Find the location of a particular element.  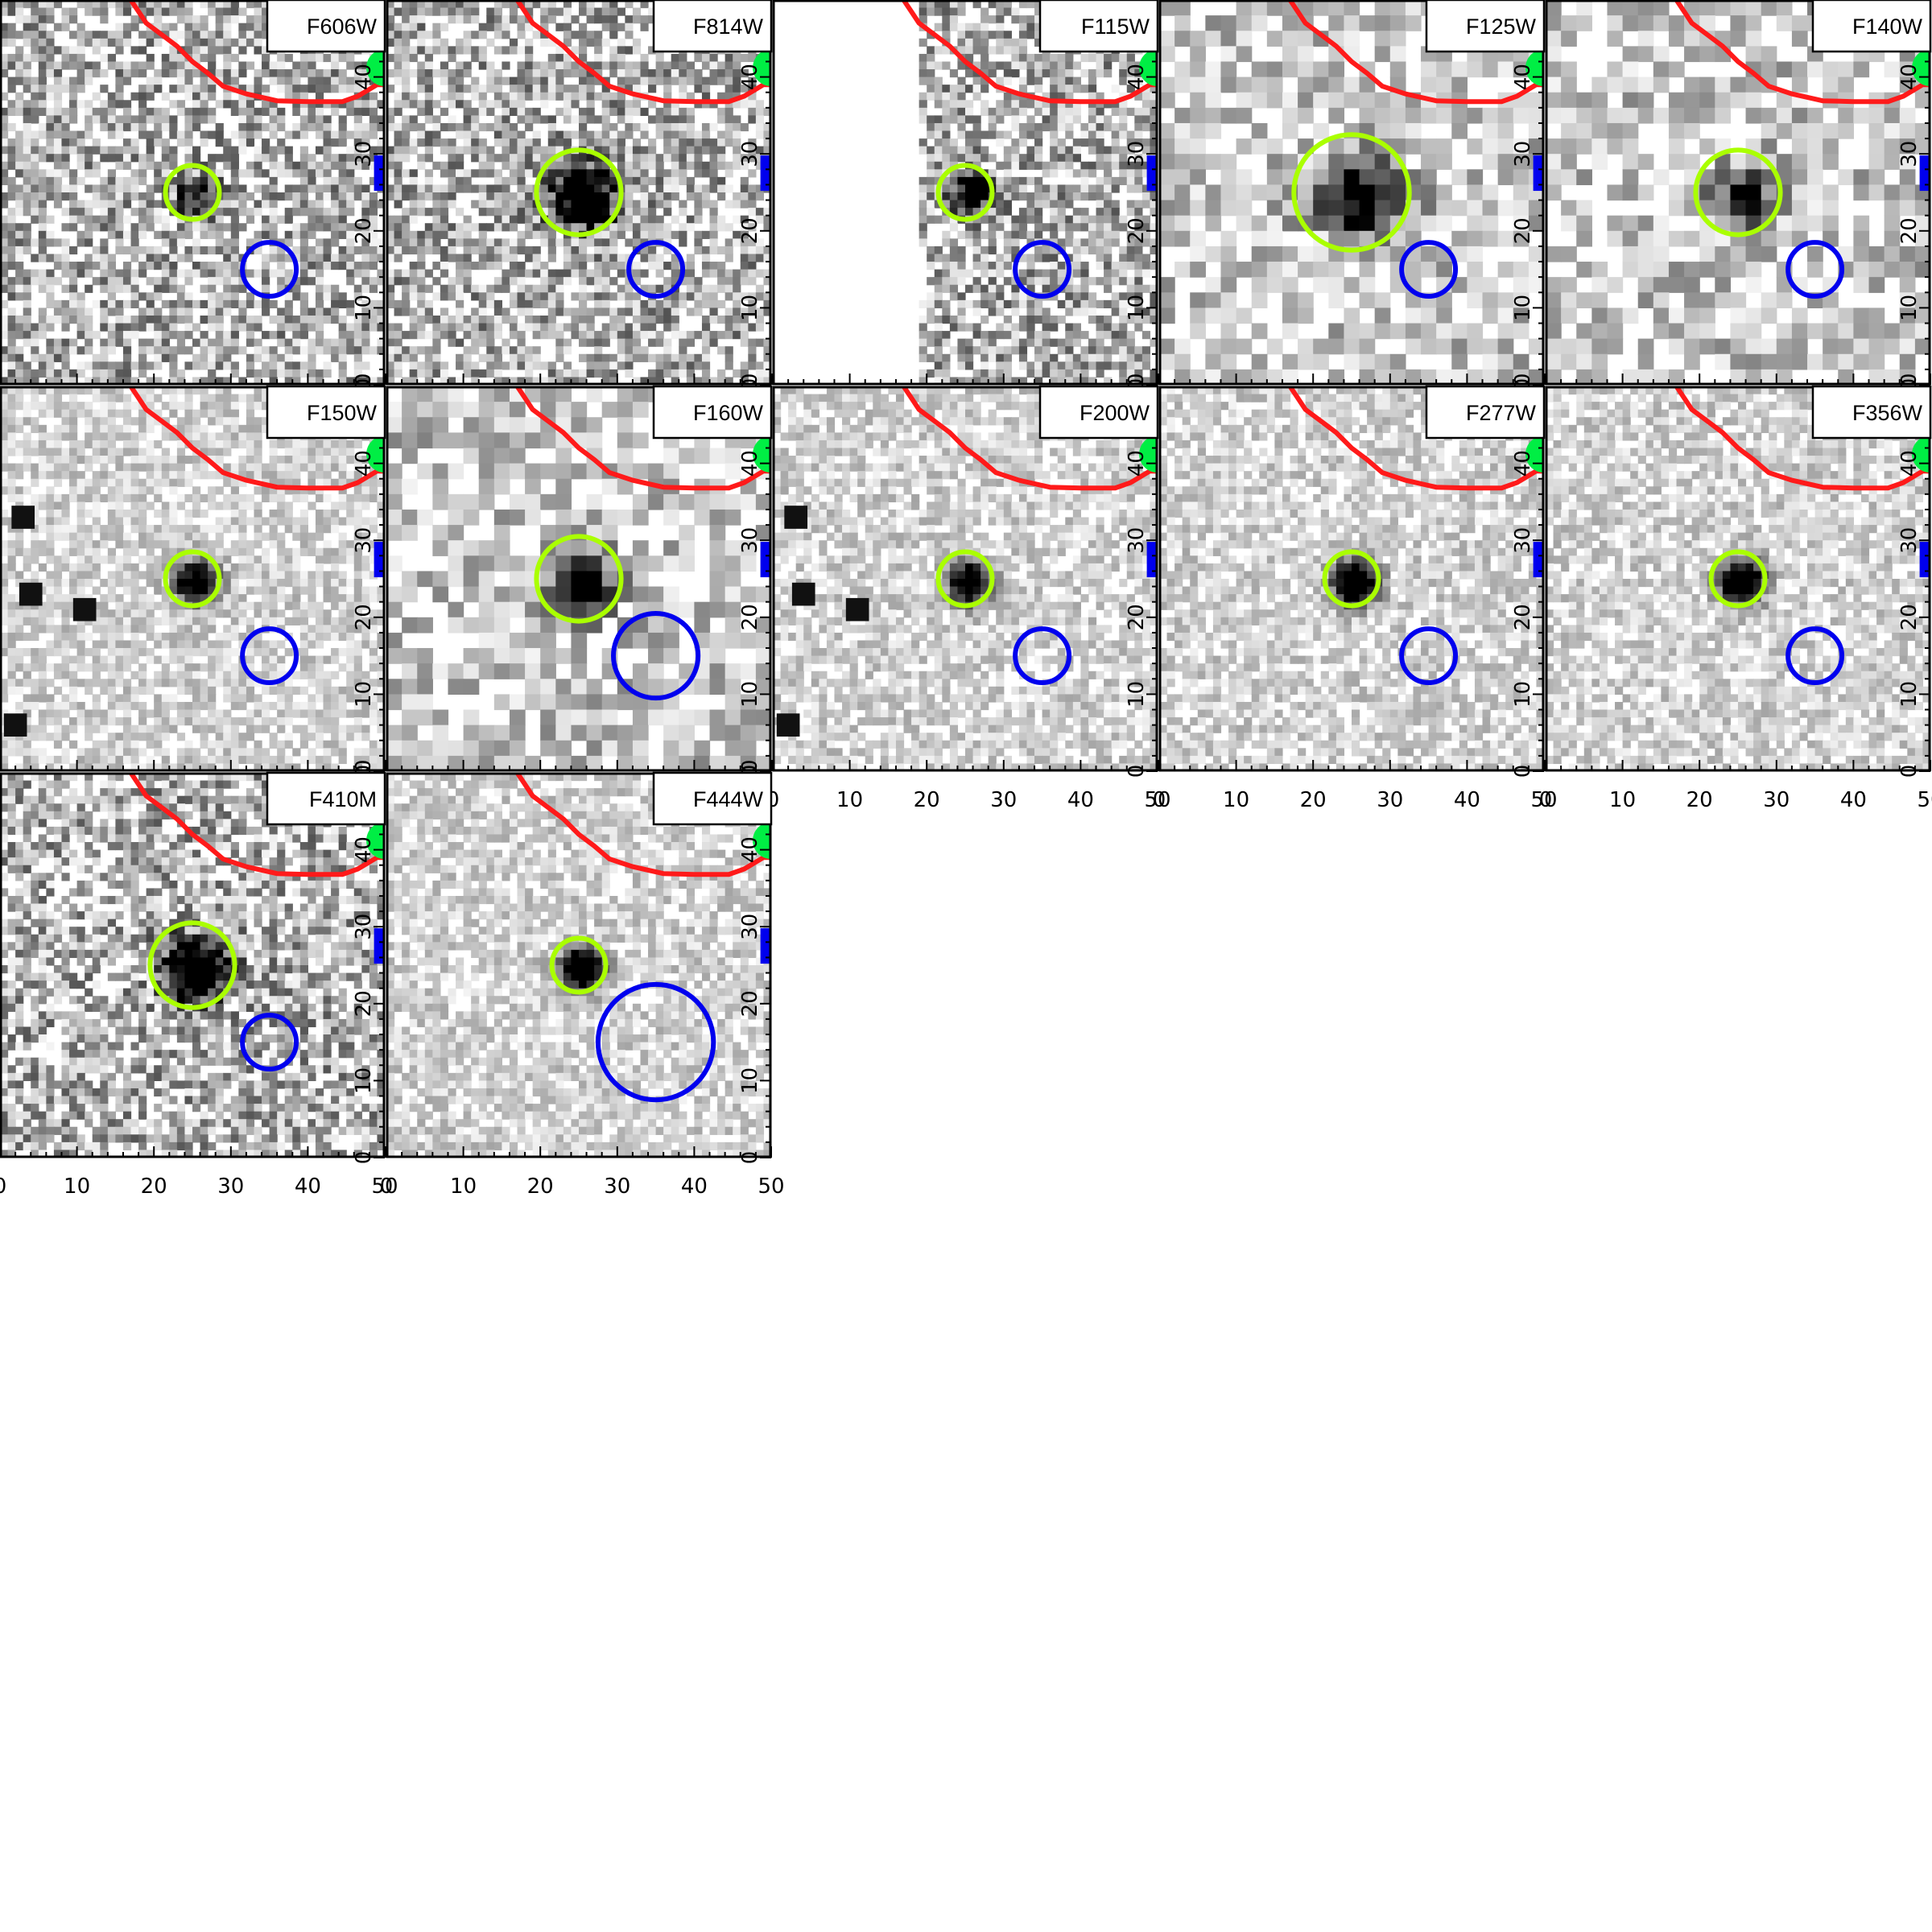

svg-text: F606W is located at coordinates (342, 26).